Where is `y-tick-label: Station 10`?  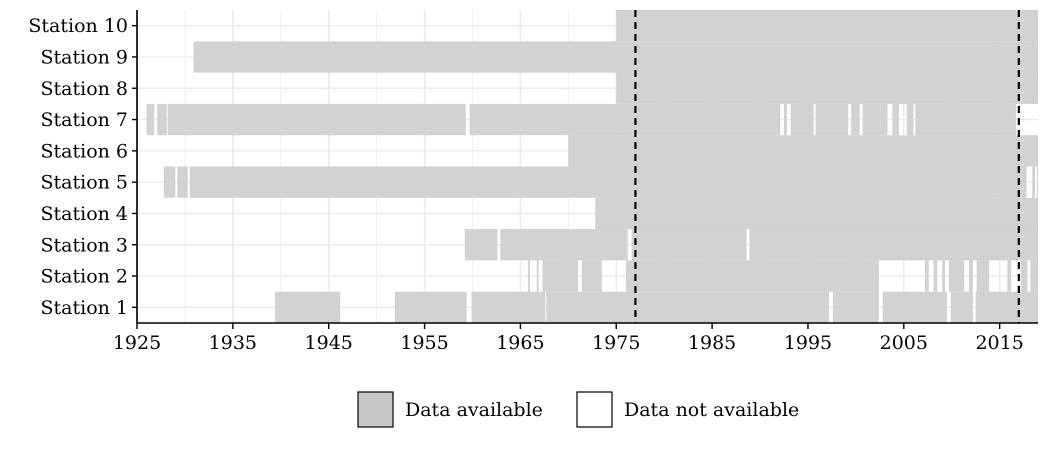 y-tick-label: Station 10 is located at coordinates (78, 26).